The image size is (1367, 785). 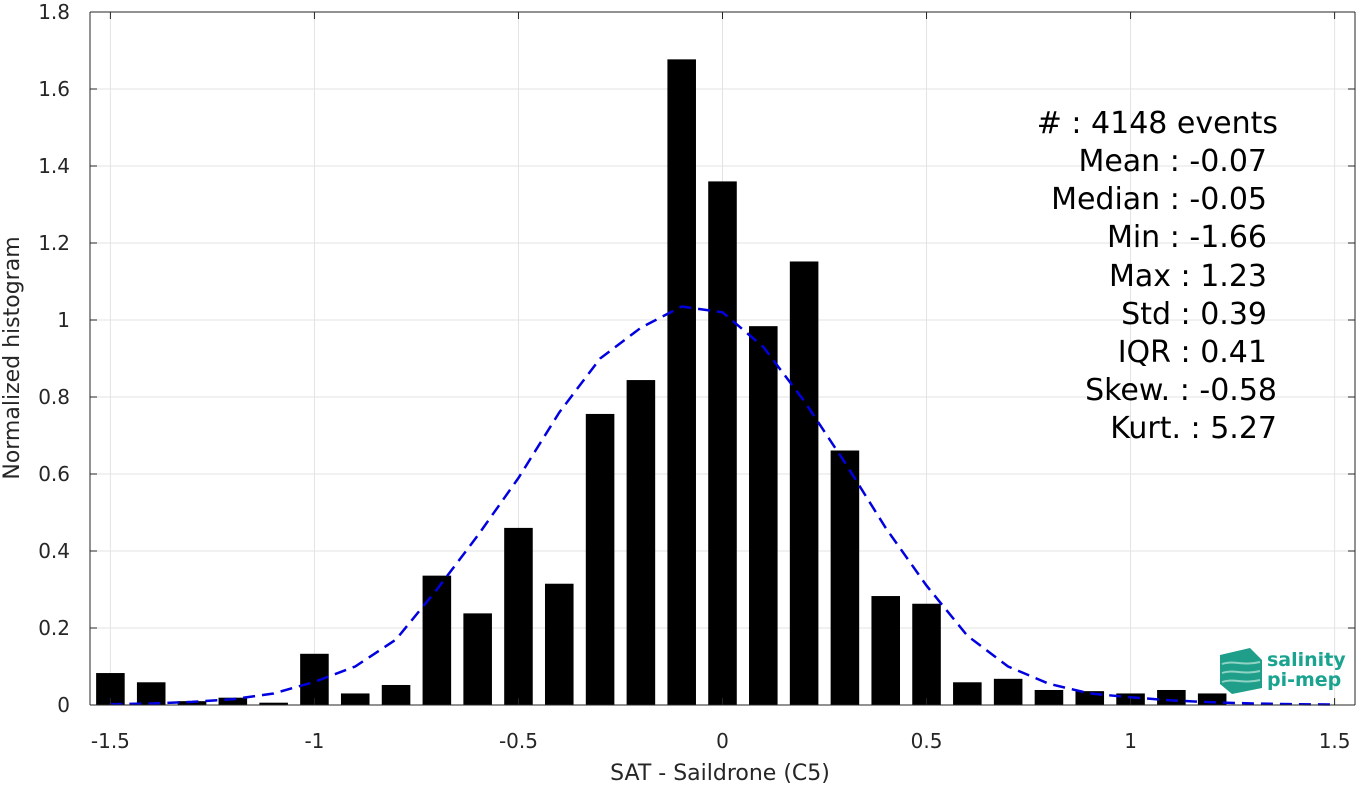 I want to click on y-axis-label: Normalized histogram, so click(x=12, y=357).